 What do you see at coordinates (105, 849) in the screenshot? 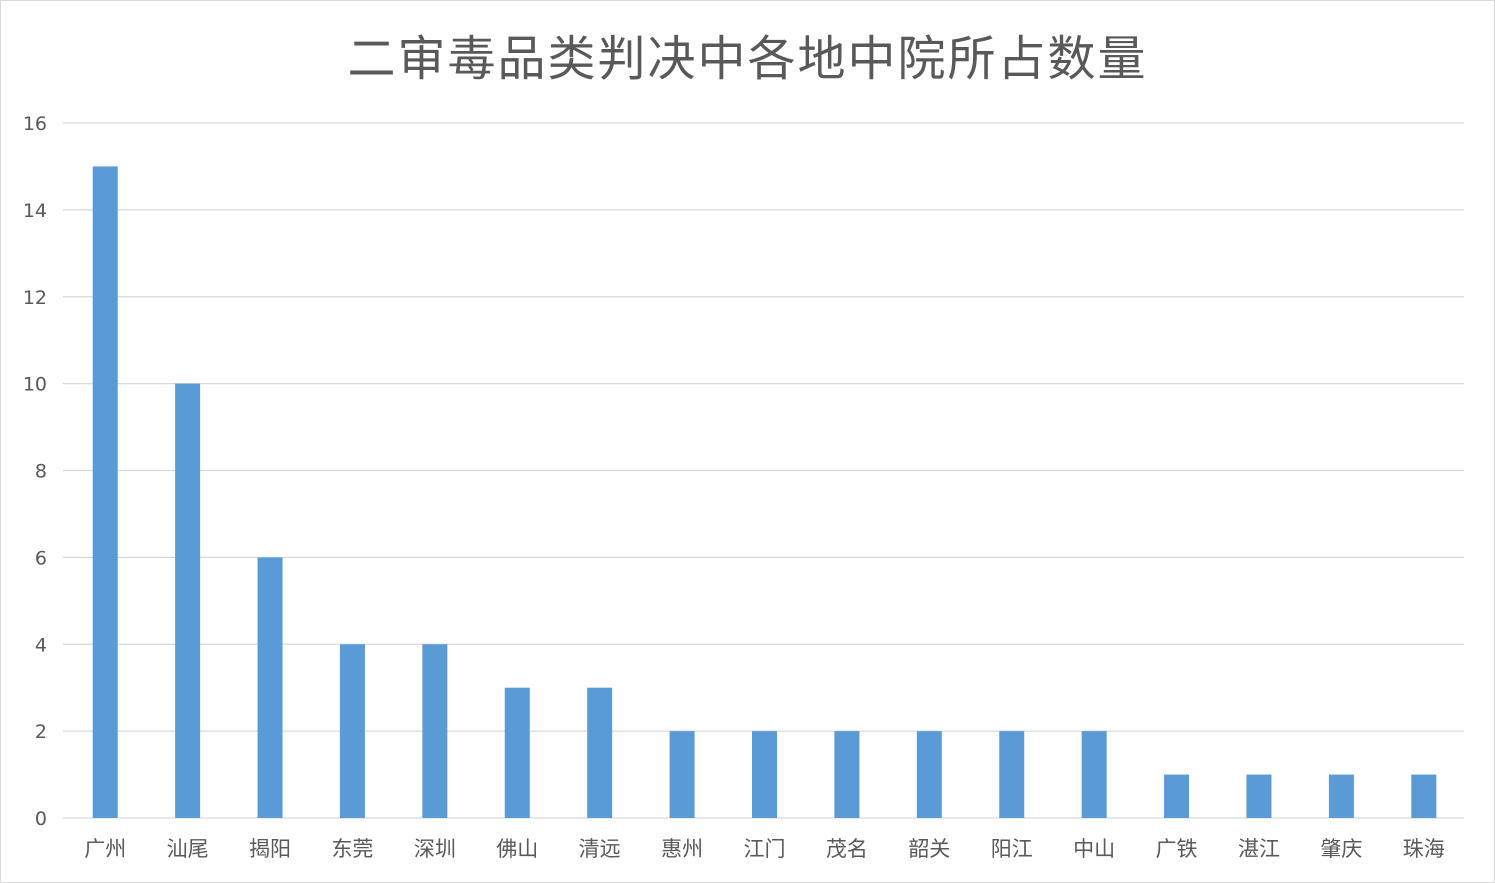
I see `category-label: 广州` at bounding box center [105, 849].